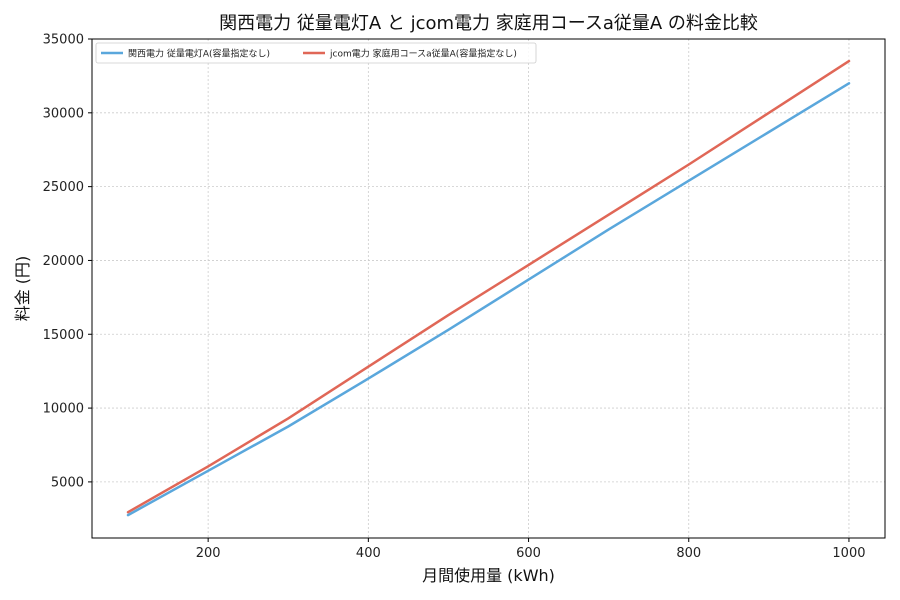 The image size is (900, 600). Describe the element at coordinates (368, 553) in the screenshot. I see `x-tick-label: 400` at that location.